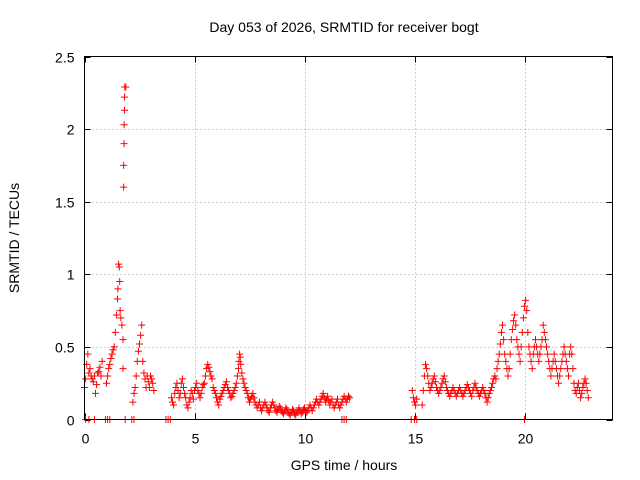 The width and height of the screenshot is (640, 480). What do you see at coordinates (344, 465) in the screenshot?
I see `x-axis-label: GPS time / hours` at bounding box center [344, 465].